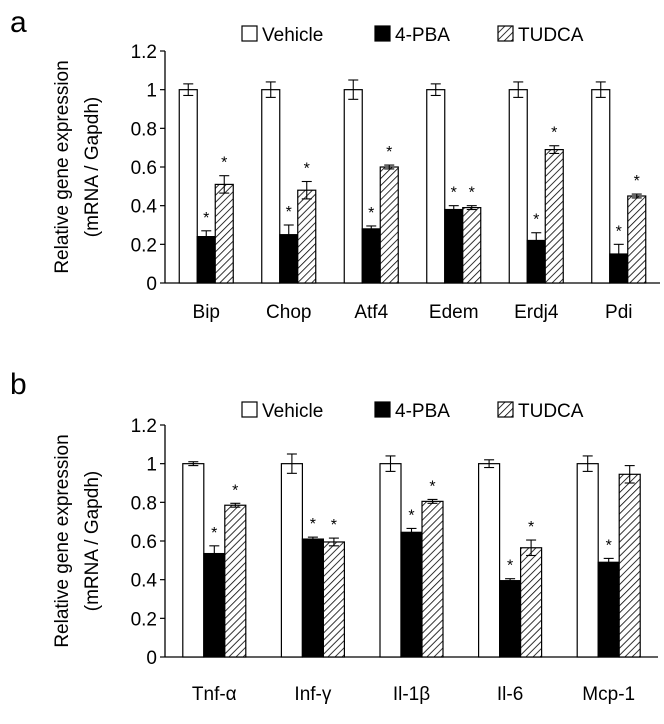  I want to click on x-tick-label: Pdi, so click(618, 312).